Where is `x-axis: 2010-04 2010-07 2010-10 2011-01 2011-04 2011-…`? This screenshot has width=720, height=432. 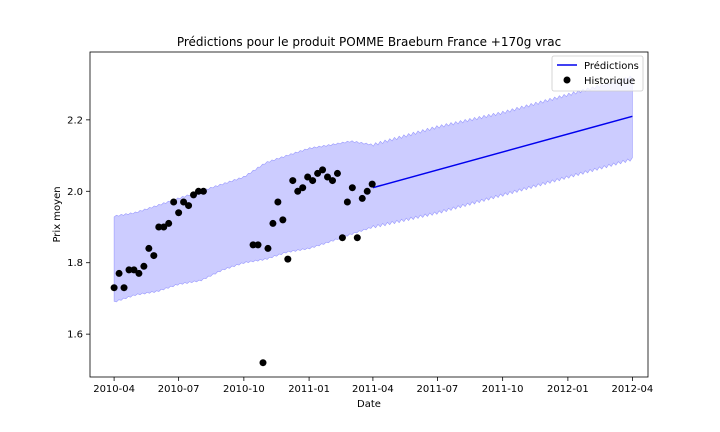
x-axis: 2010-04 2010-07 2010-10 2011-01 2011-04 2011-… is located at coordinates (373, 386).